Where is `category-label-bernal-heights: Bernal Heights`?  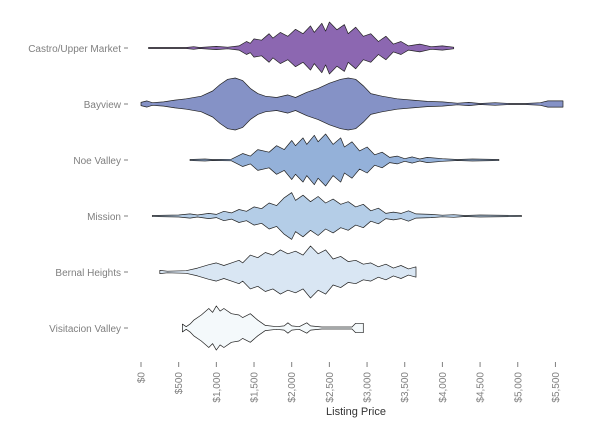
category-label-bernal-heights: Bernal Heights is located at coordinates (88, 273).